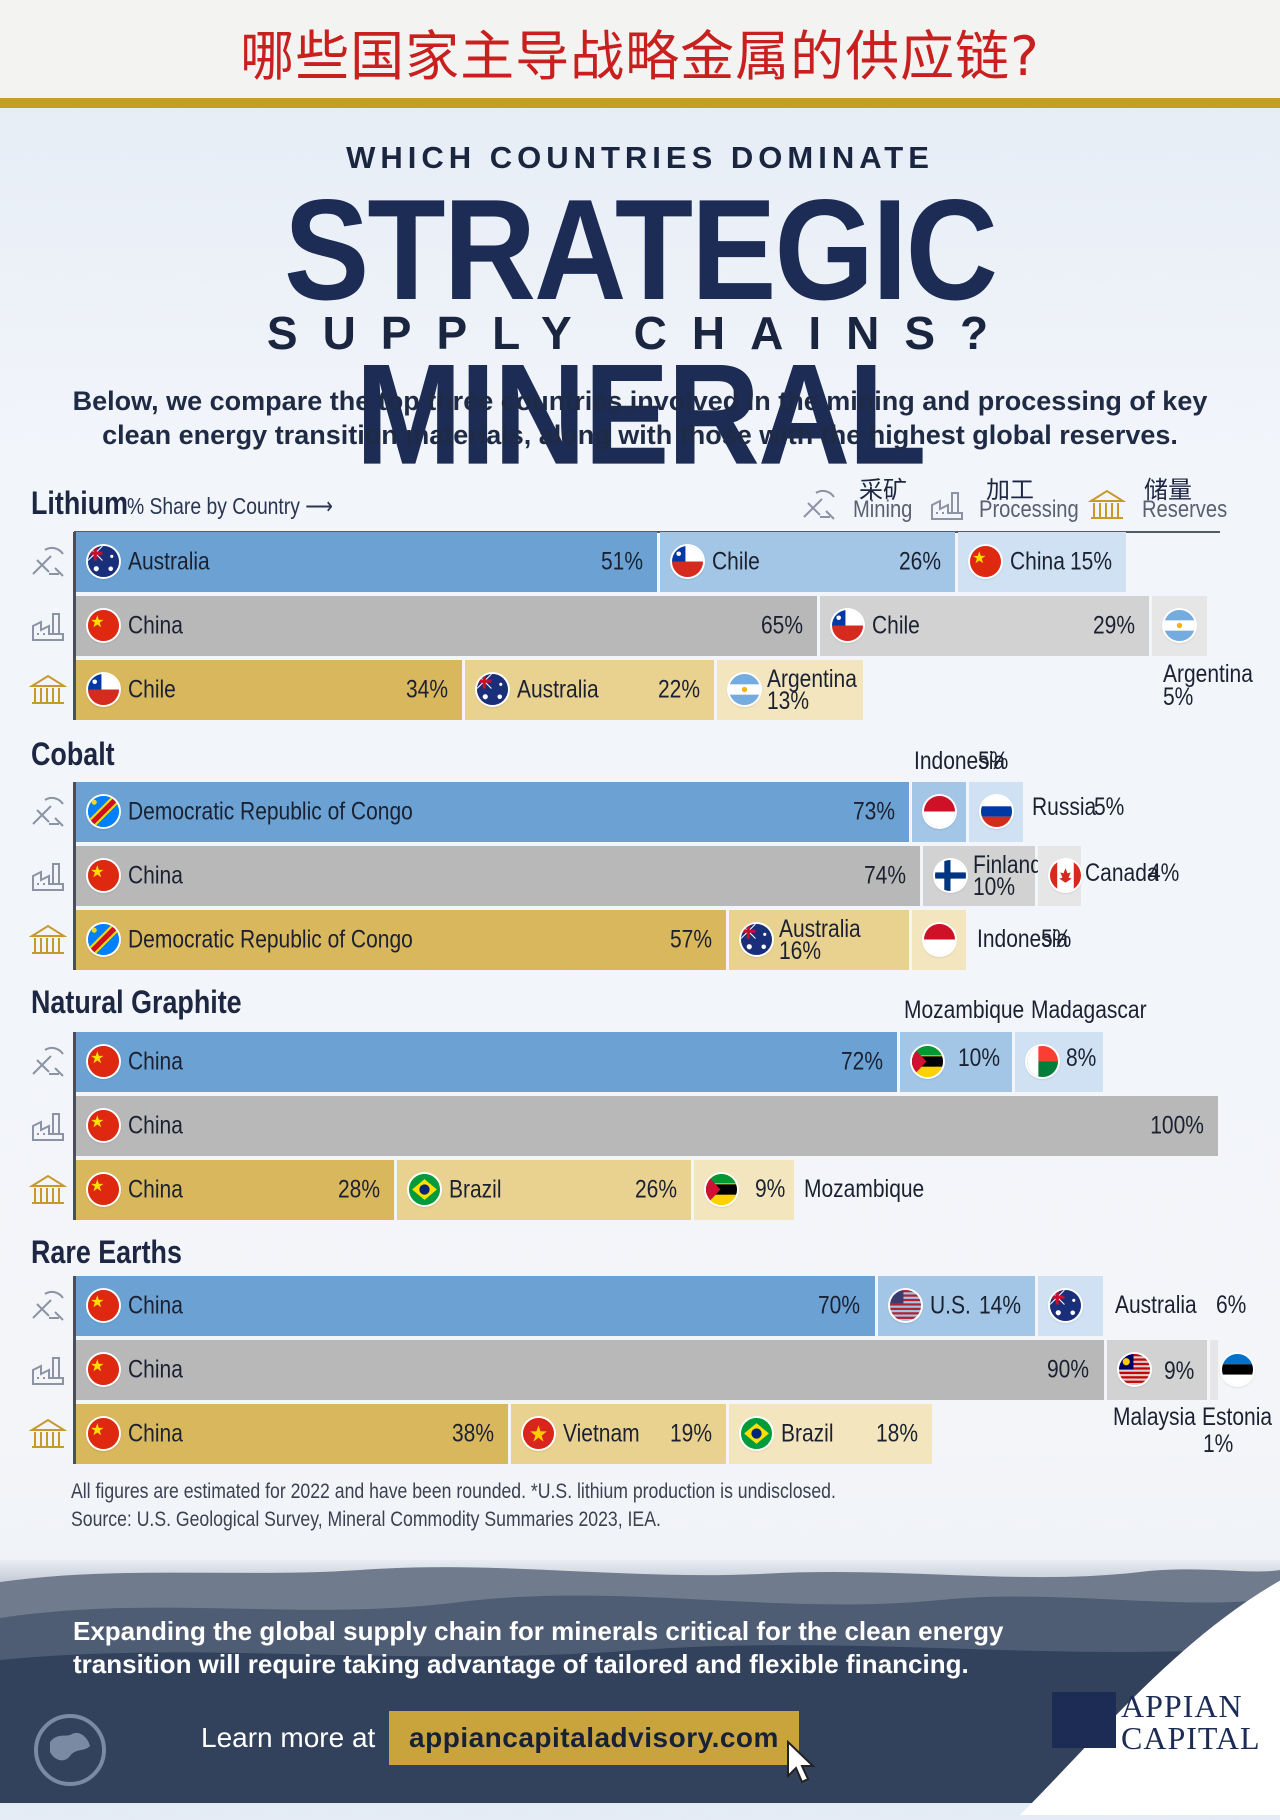 The width and height of the screenshot is (1280, 1820). What do you see at coordinates (427, 689) in the screenshot?
I see `bar-value: 34%` at bounding box center [427, 689].